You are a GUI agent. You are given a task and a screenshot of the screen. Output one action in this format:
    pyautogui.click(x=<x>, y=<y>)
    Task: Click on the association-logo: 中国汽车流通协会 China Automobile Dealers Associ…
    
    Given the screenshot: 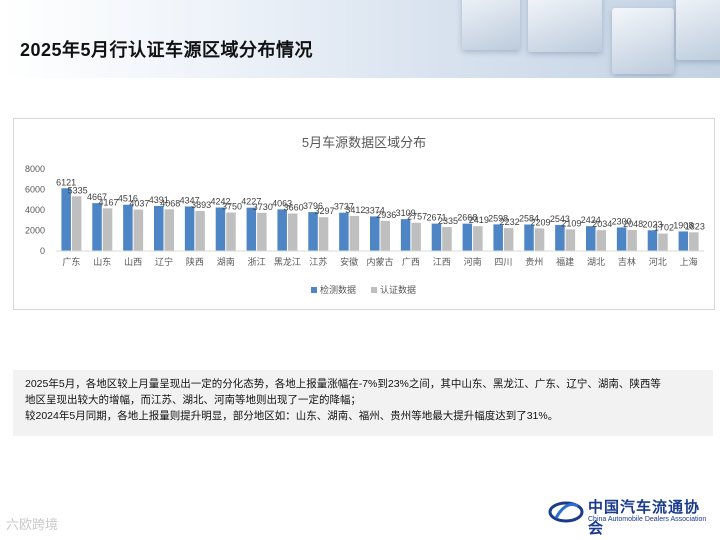 What is the action you would take?
    pyautogui.click(x=631, y=515)
    